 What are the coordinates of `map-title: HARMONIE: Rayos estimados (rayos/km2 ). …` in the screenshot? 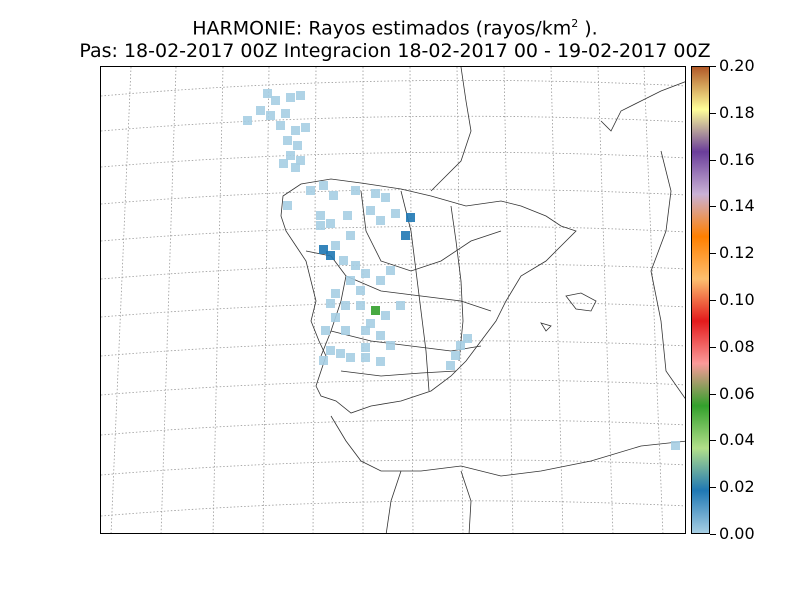 It's located at (395, 37).